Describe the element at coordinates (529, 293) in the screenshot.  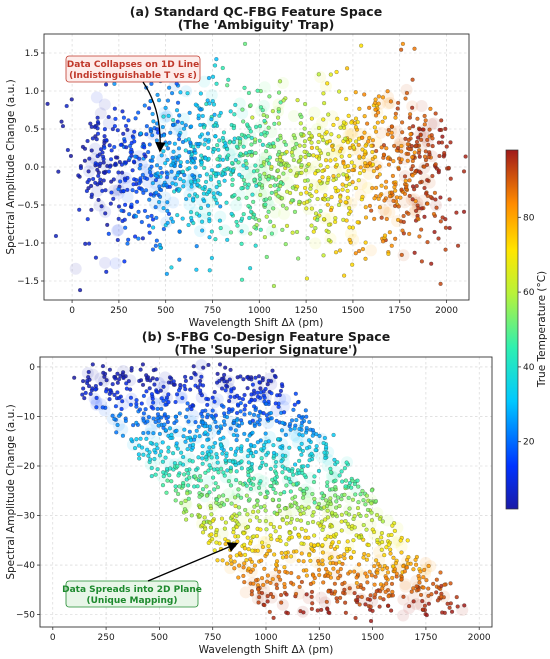
I see `colorbar-tick-label: 60` at that location.